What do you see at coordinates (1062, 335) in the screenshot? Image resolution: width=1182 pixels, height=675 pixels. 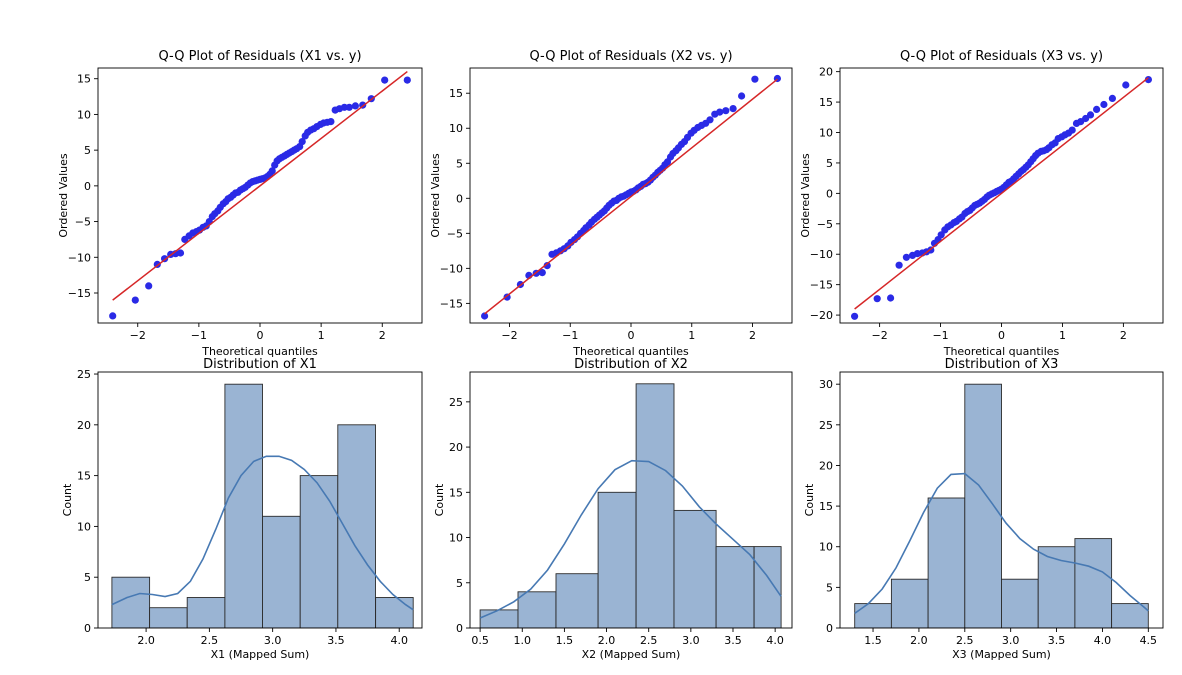 I see `x-tick-label: 1` at bounding box center [1062, 335].